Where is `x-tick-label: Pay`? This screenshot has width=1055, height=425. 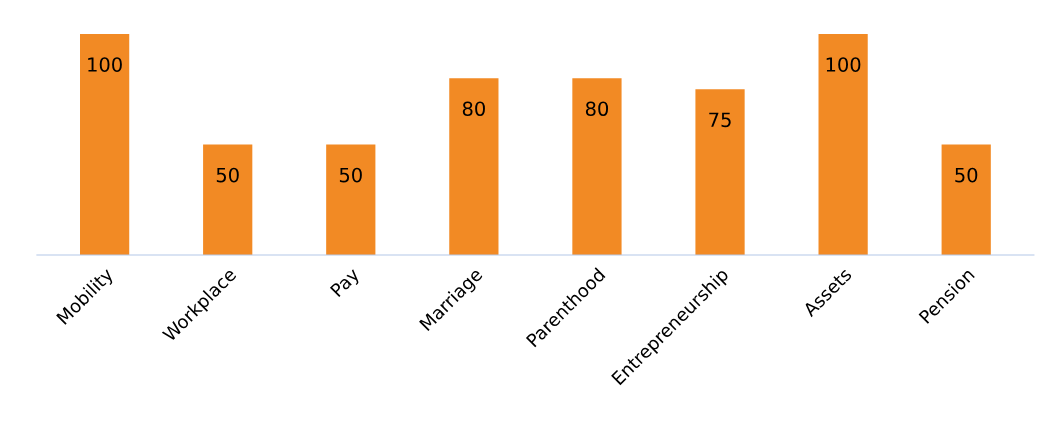
x-tick-label: Pay is located at coordinates (346, 283).